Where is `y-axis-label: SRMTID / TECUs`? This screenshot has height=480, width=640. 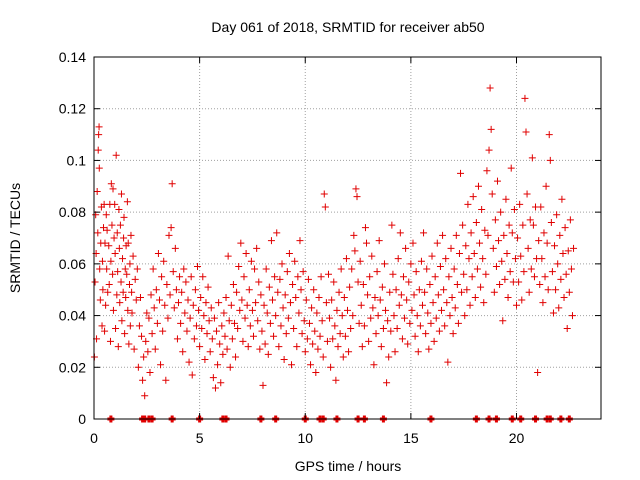
y-axis-label: SRMTID / TECUs is located at coordinates (15, 238).